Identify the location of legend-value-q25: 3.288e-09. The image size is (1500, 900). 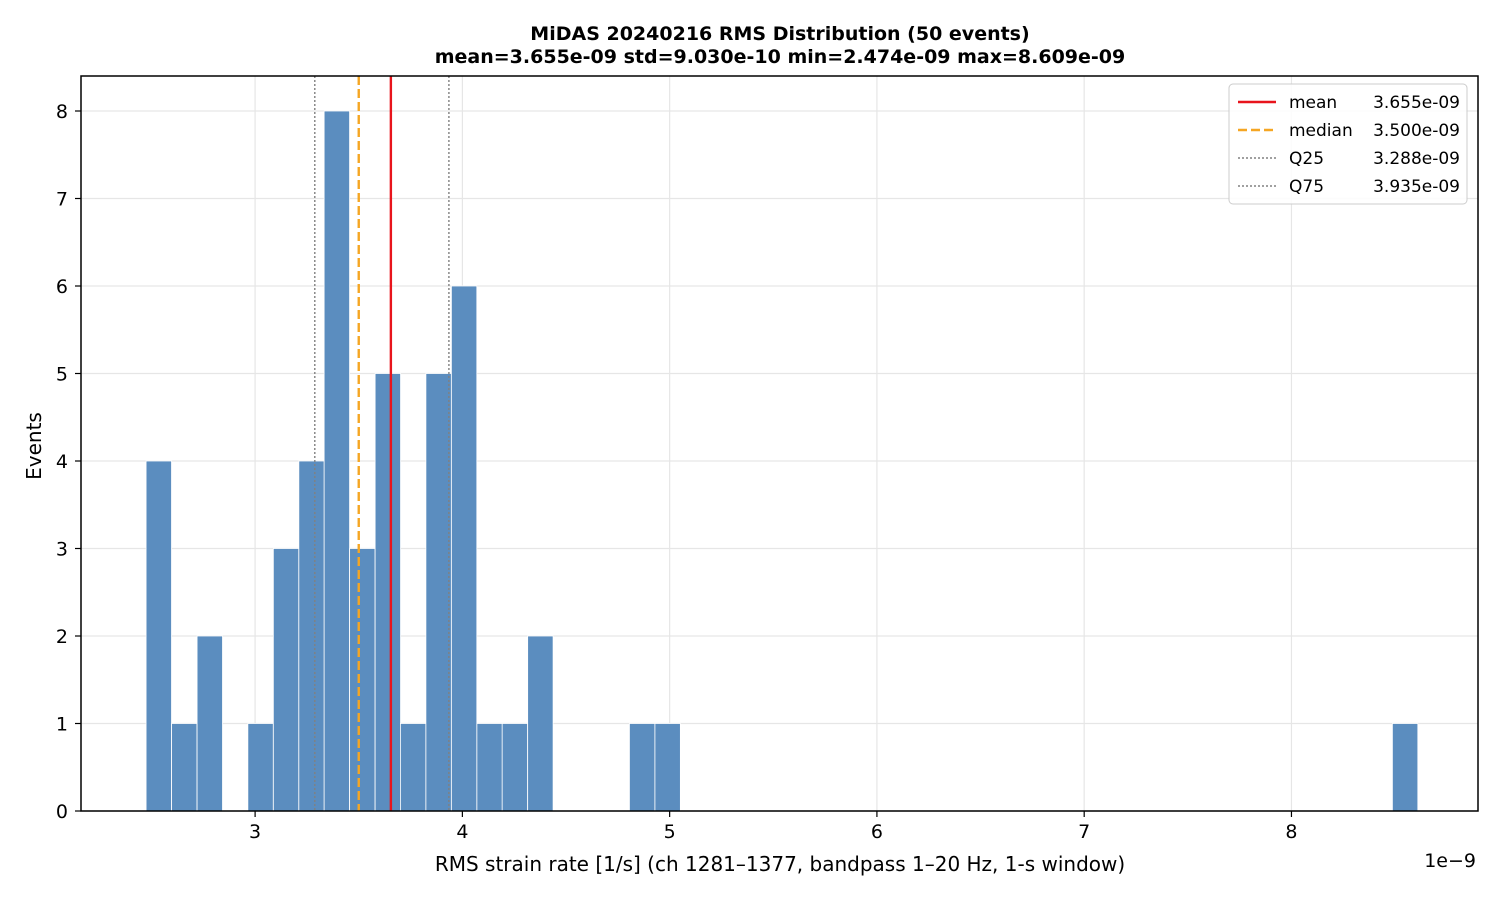
(1416, 159).